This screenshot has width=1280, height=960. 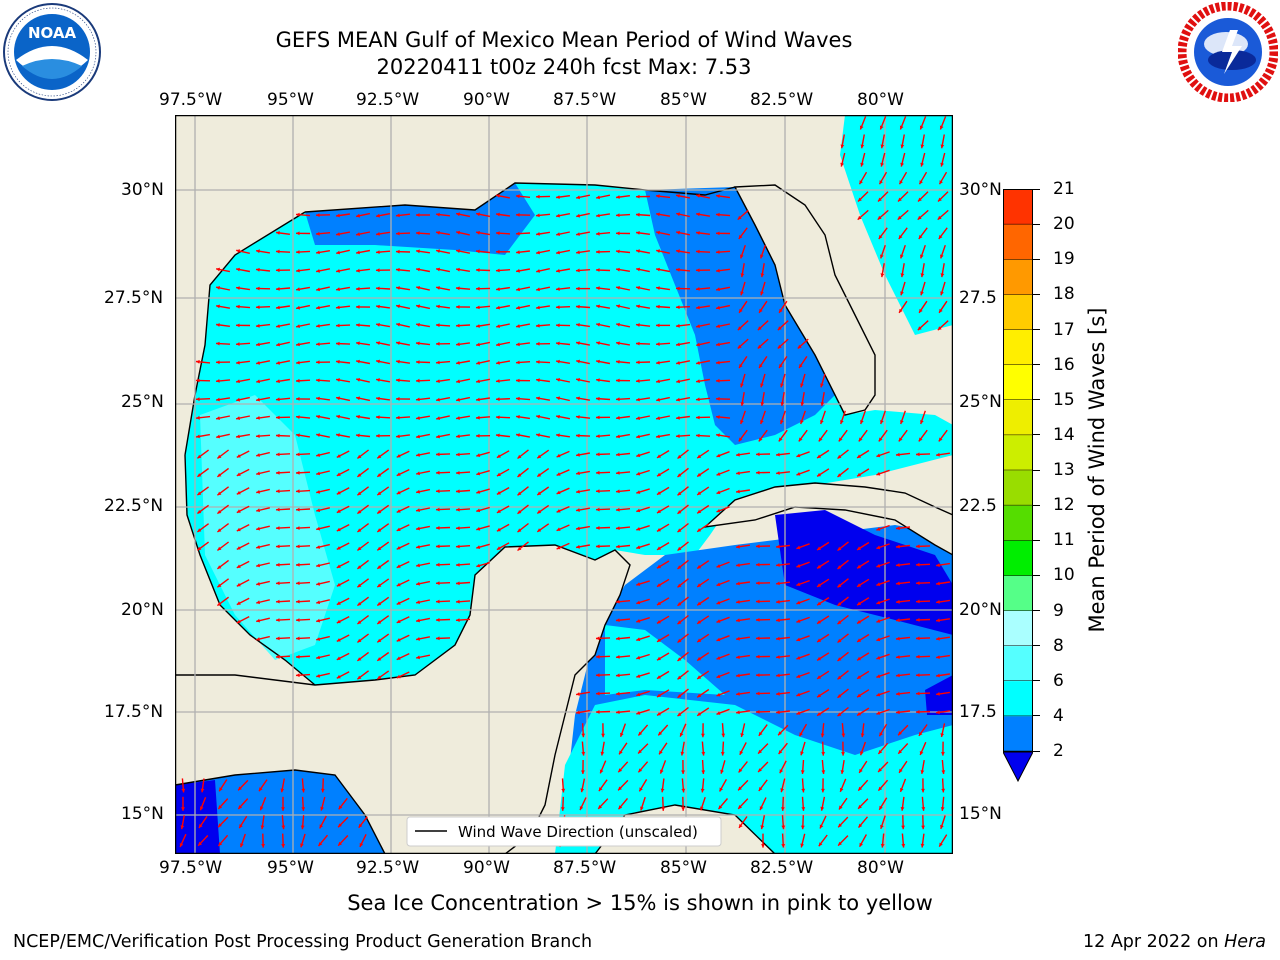 I want to click on lat-label-left: 25°N, so click(x=142, y=402).